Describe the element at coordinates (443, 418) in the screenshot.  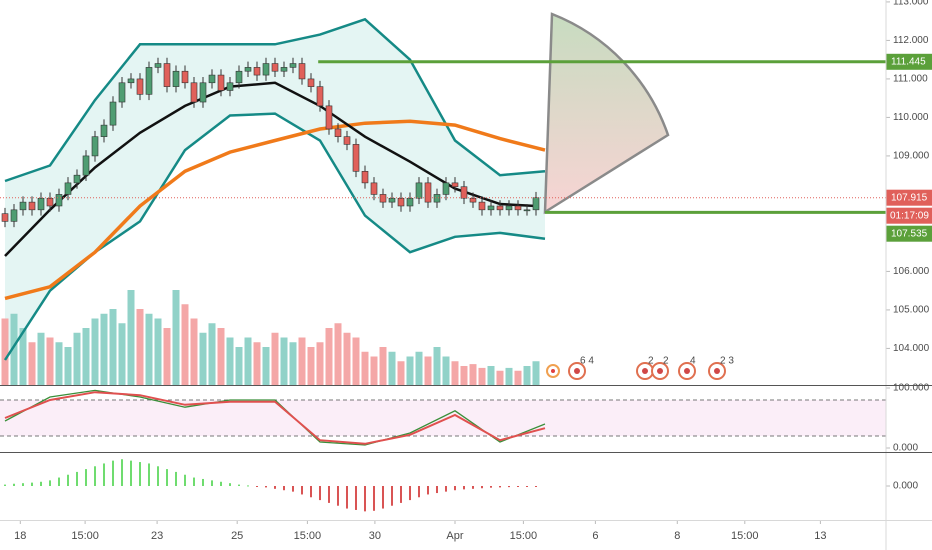
I see `stoch-band-fill` at that location.